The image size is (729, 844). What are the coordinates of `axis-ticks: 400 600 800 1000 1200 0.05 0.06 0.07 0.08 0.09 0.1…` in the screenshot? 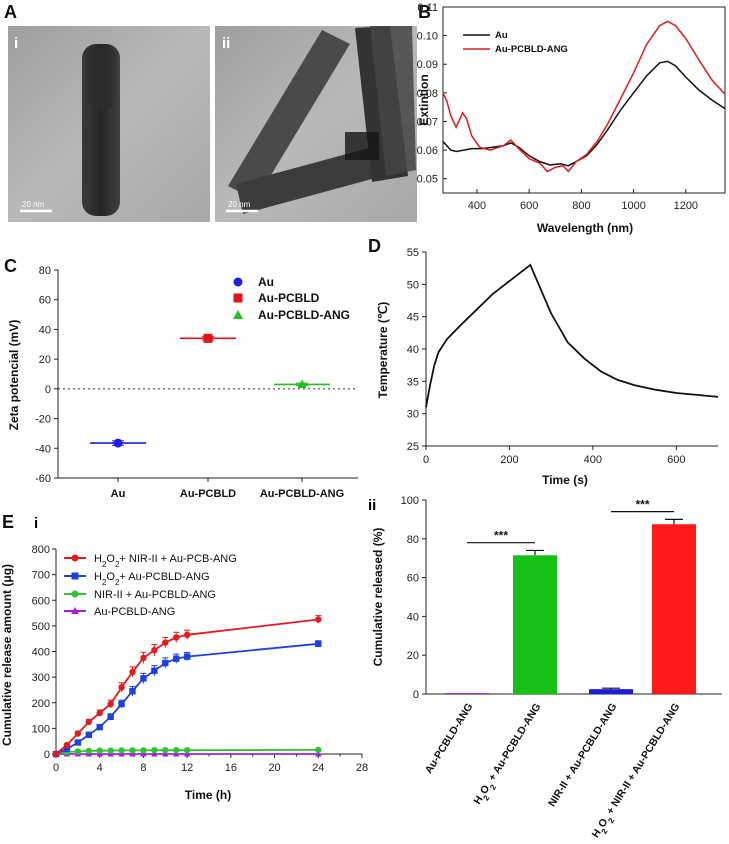 It's located at (557, 107).